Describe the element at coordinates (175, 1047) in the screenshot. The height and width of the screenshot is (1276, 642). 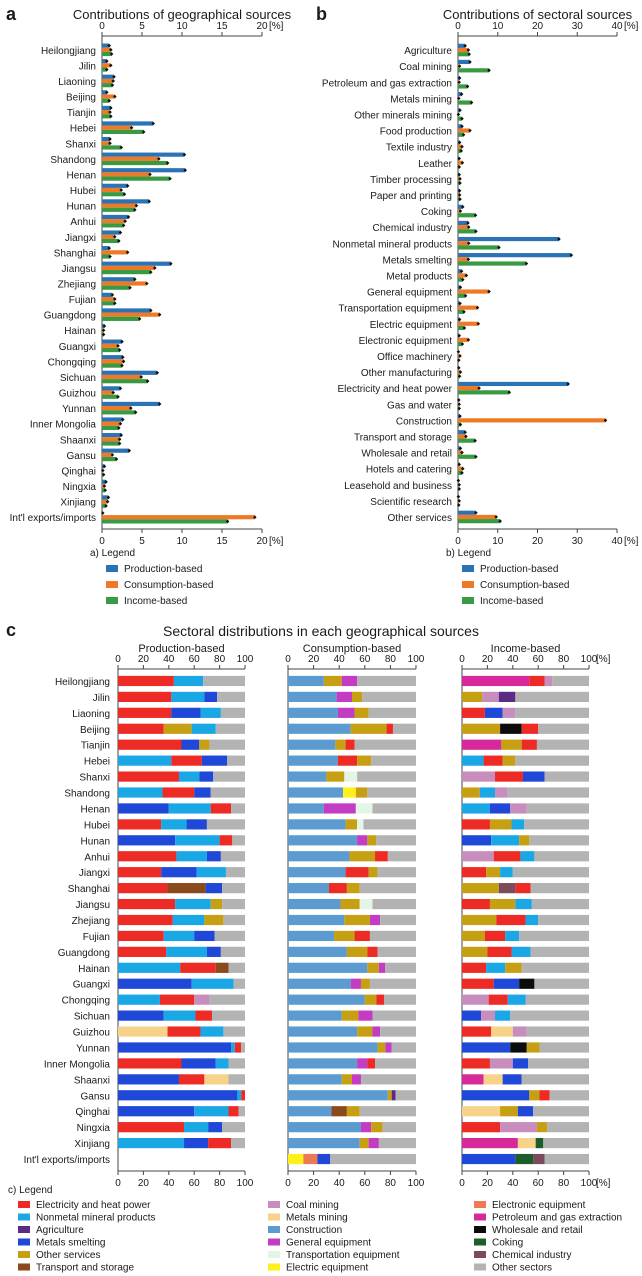
I see `segment-metsm-yunnan` at that location.